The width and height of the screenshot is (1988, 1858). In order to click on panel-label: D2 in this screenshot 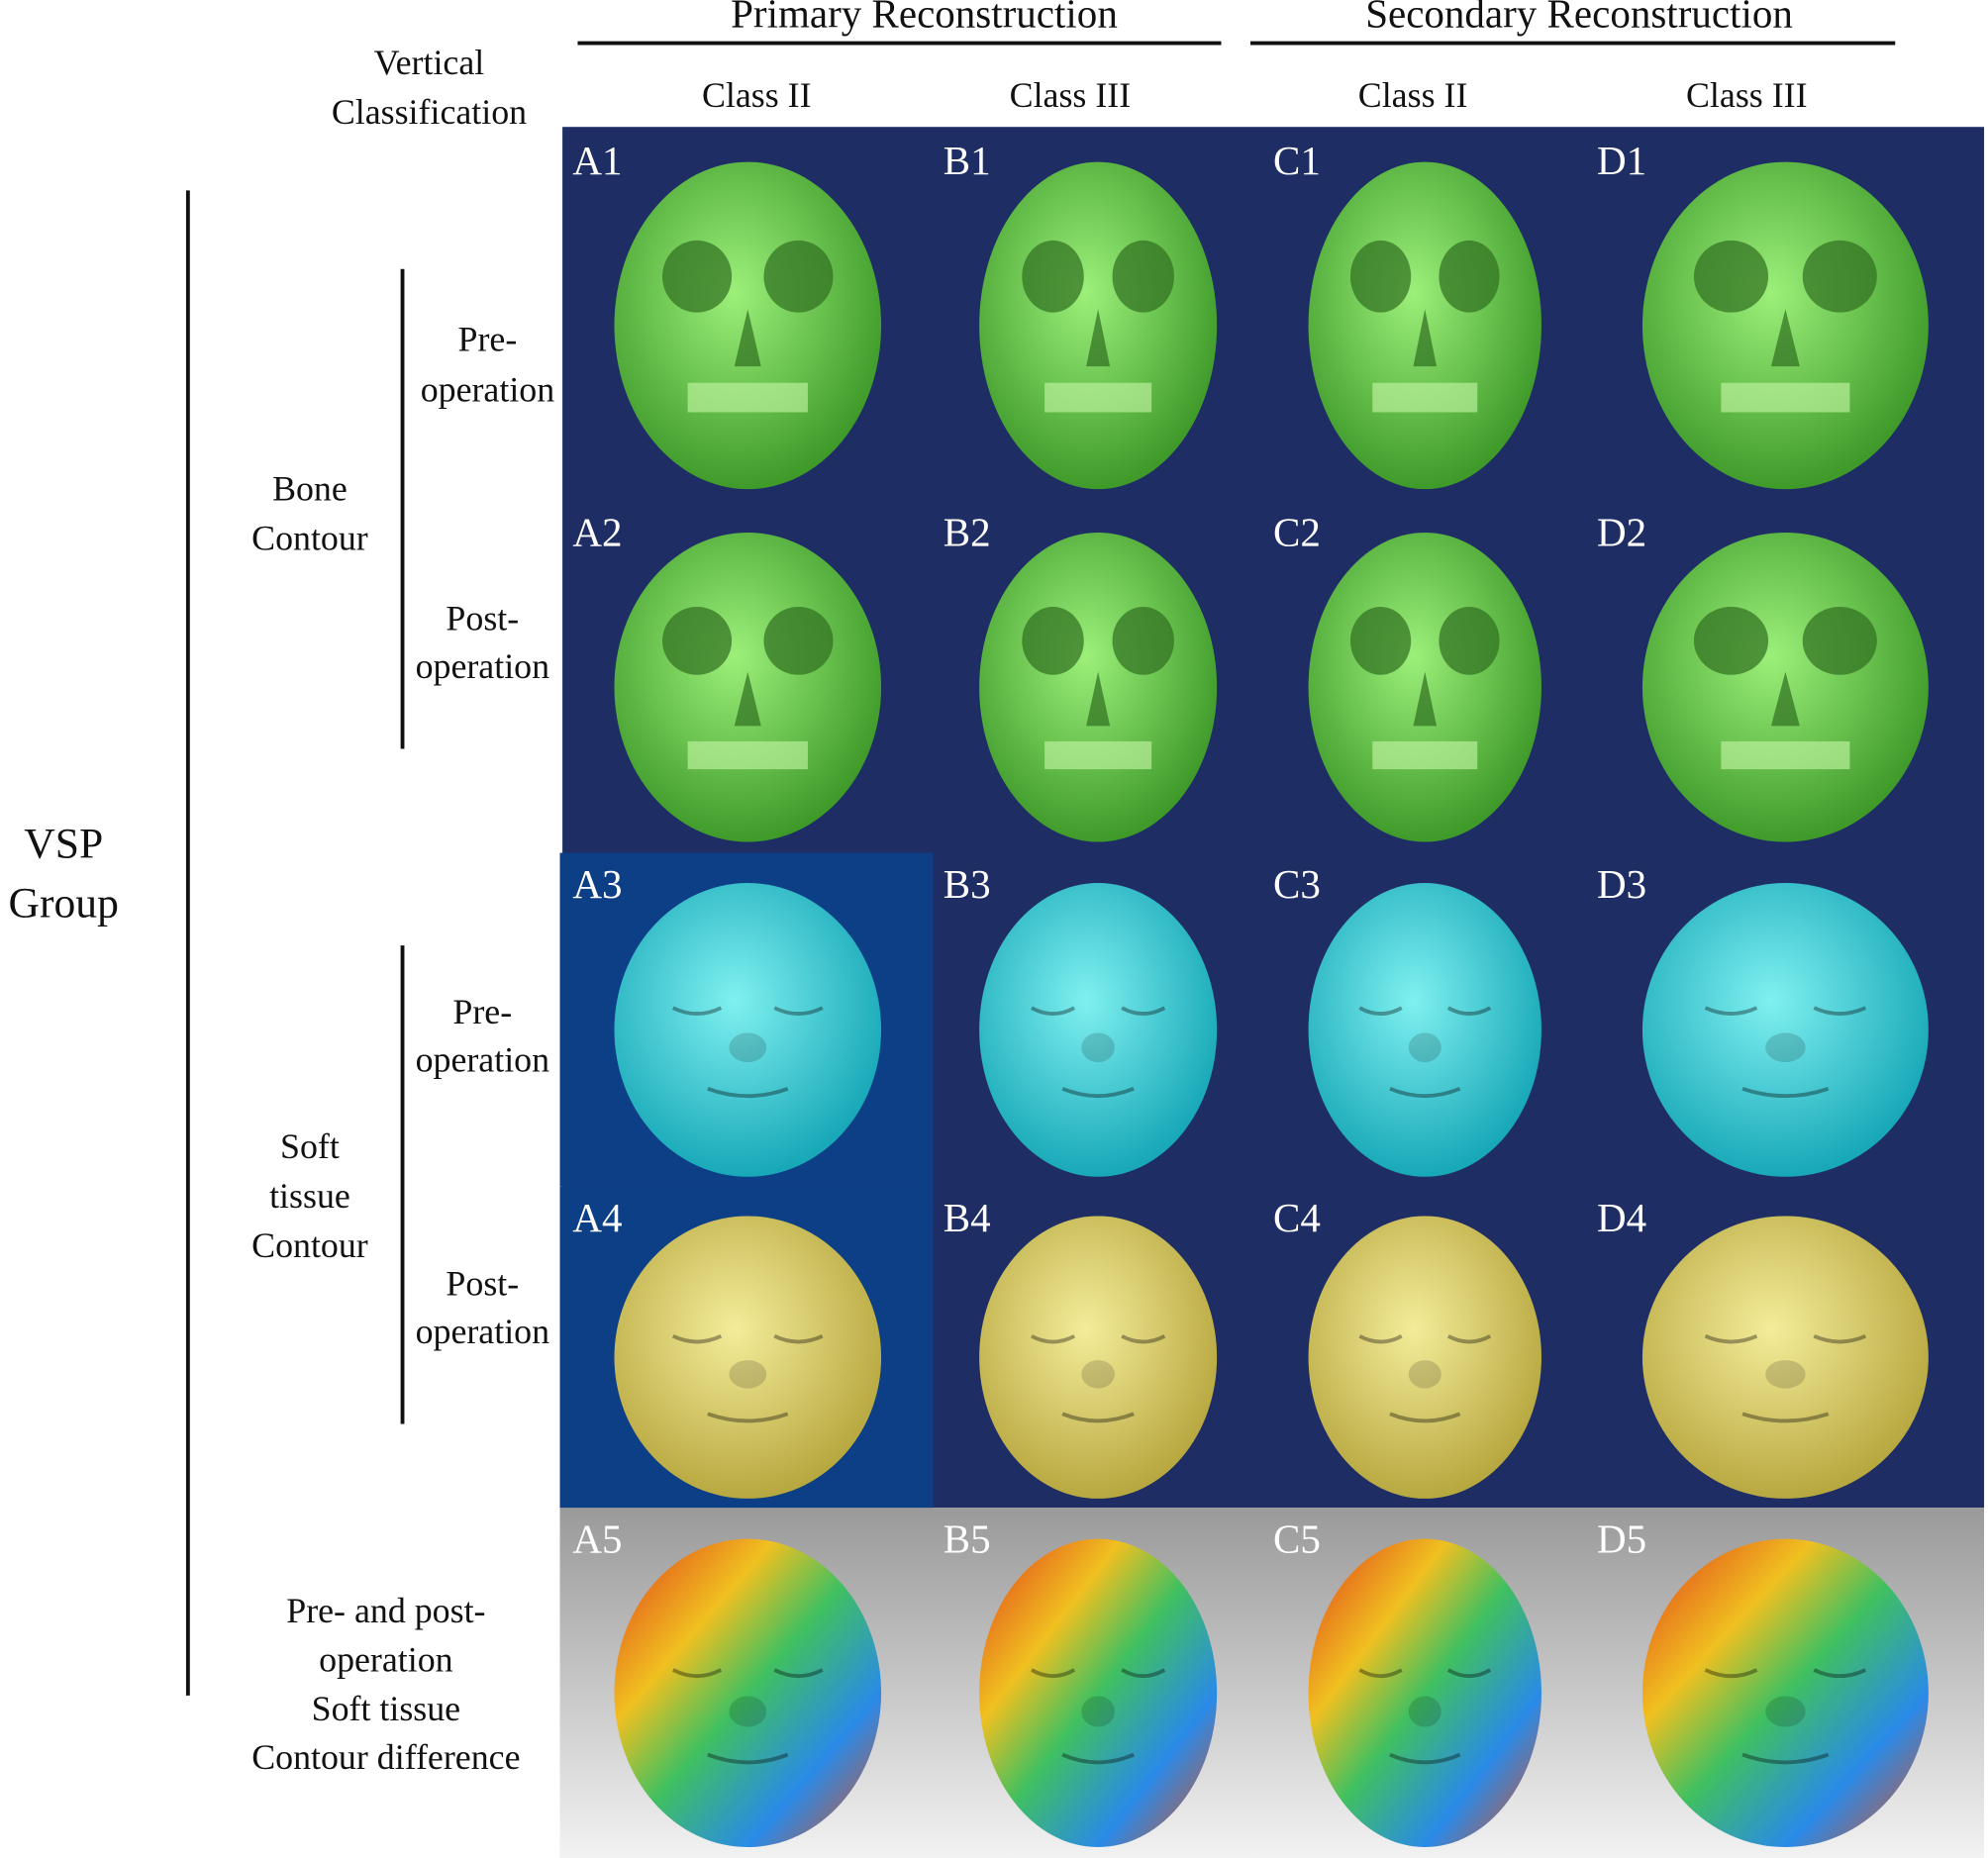, I will do `click(1621, 532)`.